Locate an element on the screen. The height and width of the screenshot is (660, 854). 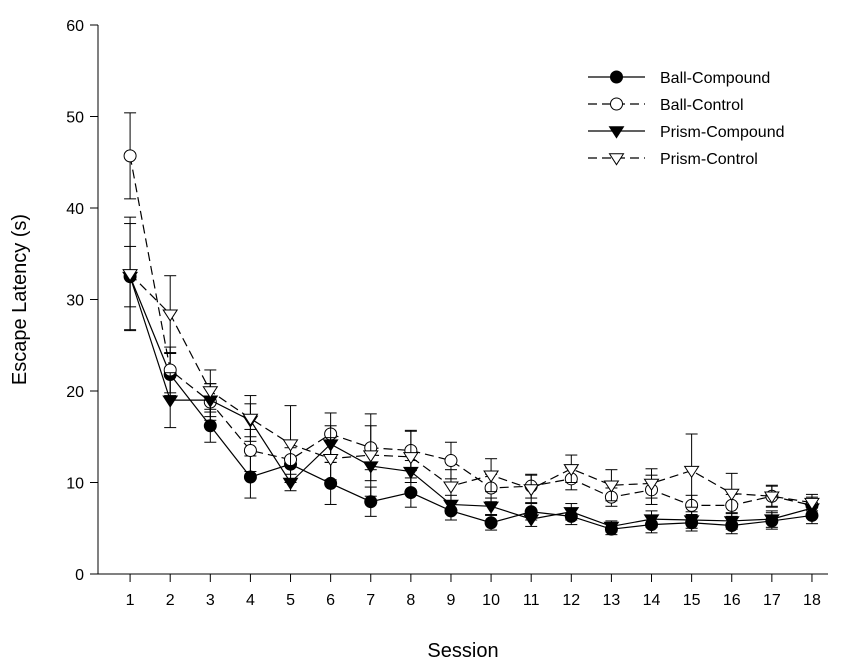
legend-item: Prism-Control is located at coordinates (673, 159).